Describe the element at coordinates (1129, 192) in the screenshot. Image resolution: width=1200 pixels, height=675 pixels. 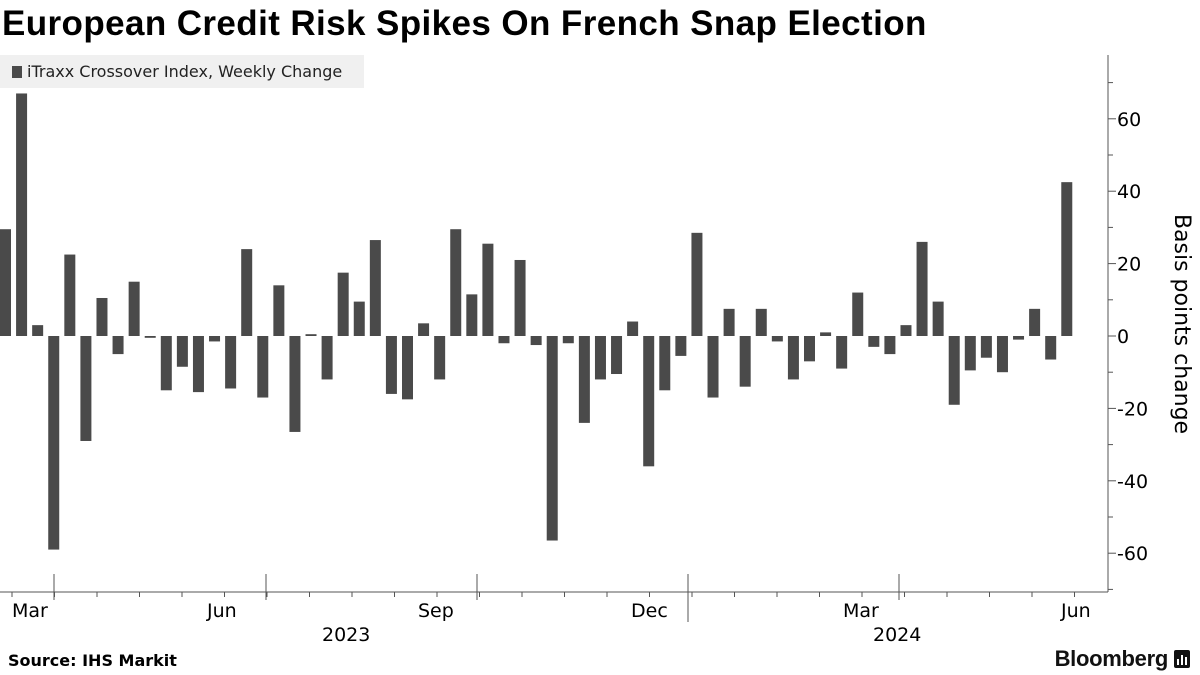
I see `y-tick-label: 40` at that location.